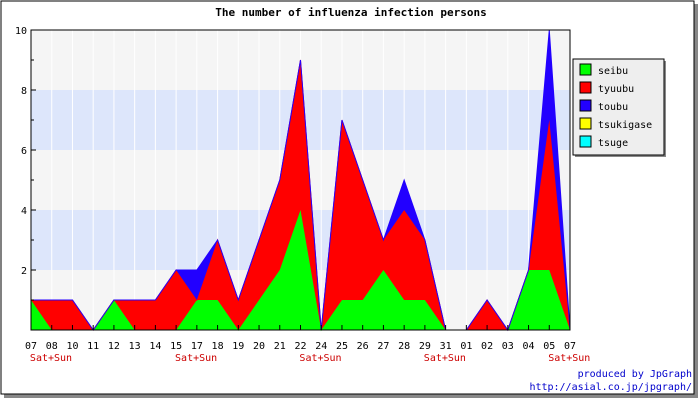  What do you see at coordinates (404, 346) in the screenshot?
I see `x-tick-label: 28` at bounding box center [404, 346].